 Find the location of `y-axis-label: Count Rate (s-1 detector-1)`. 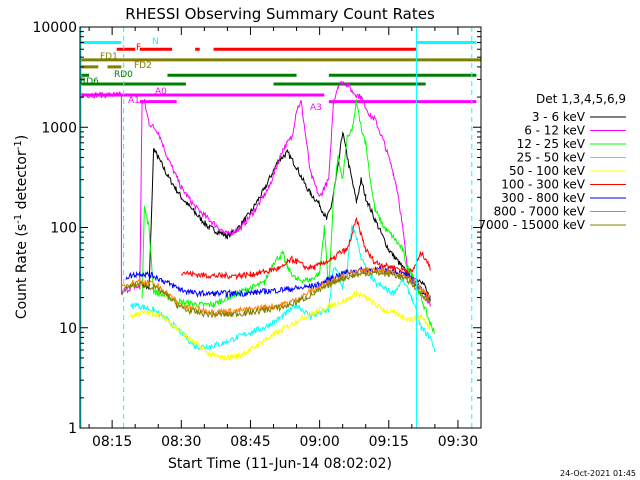

y-axis-label: Count Rate (s-1 detector-1) is located at coordinates (21, 227).